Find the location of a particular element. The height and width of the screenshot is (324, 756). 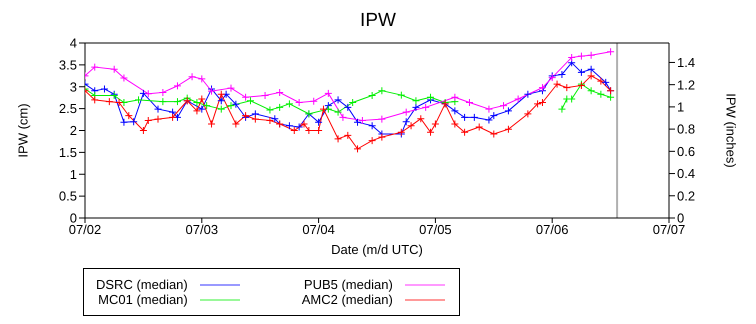

y-tick-label: 3 is located at coordinates (73, 86).